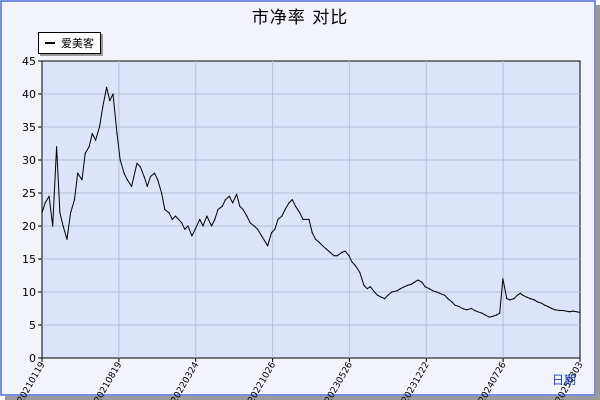  I want to click on y-tick-label: 25, so click(29, 193).